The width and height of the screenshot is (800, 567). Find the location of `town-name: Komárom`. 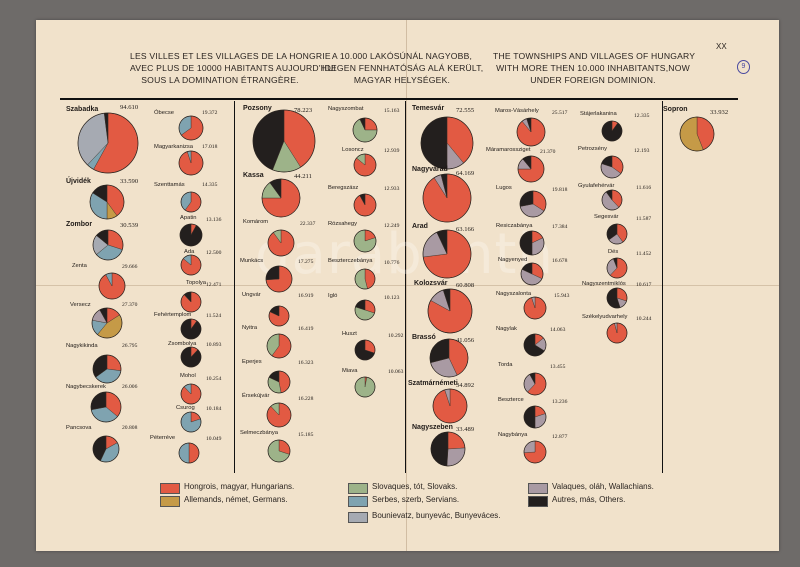

town-name: Komárom is located at coordinates (256, 222).